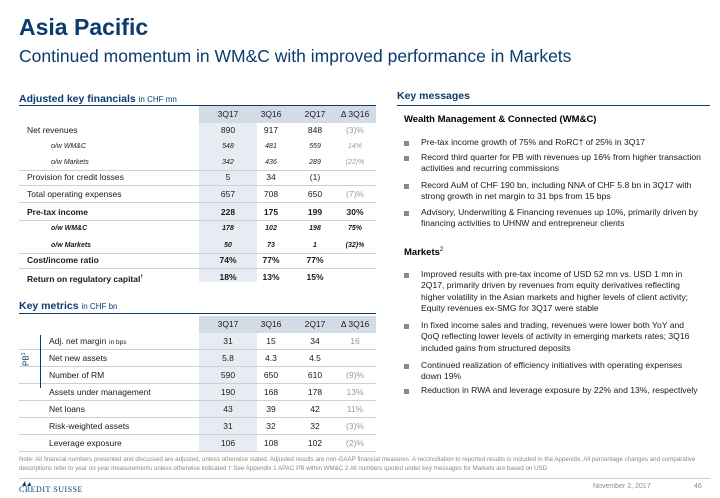 The height and width of the screenshot is (498, 720). What do you see at coordinates (26, 360) in the screenshot?
I see `pb-label-text: PB` at bounding box center [26, 360].